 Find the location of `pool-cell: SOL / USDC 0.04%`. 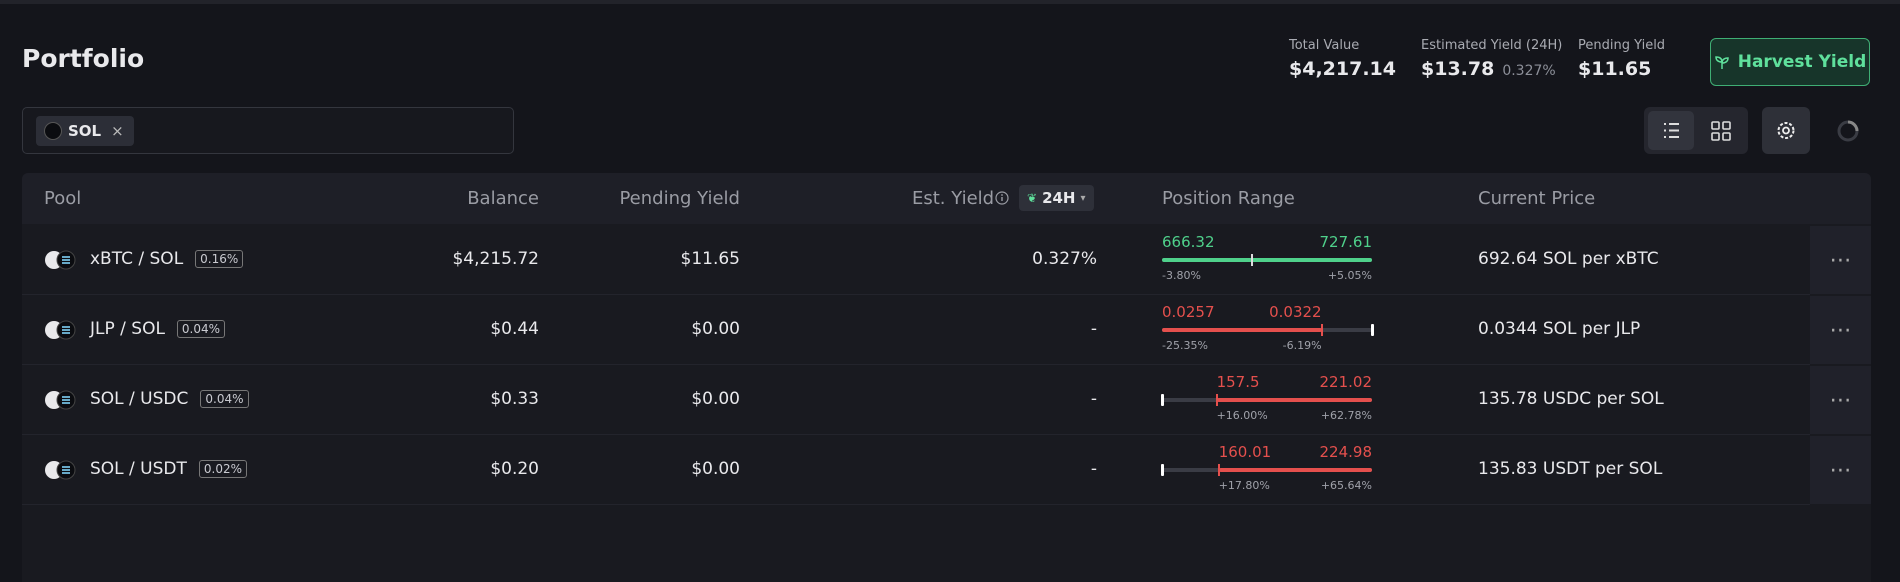

pool-cell: SOL / USDC 0.04% is located at coordinates (169, 399).